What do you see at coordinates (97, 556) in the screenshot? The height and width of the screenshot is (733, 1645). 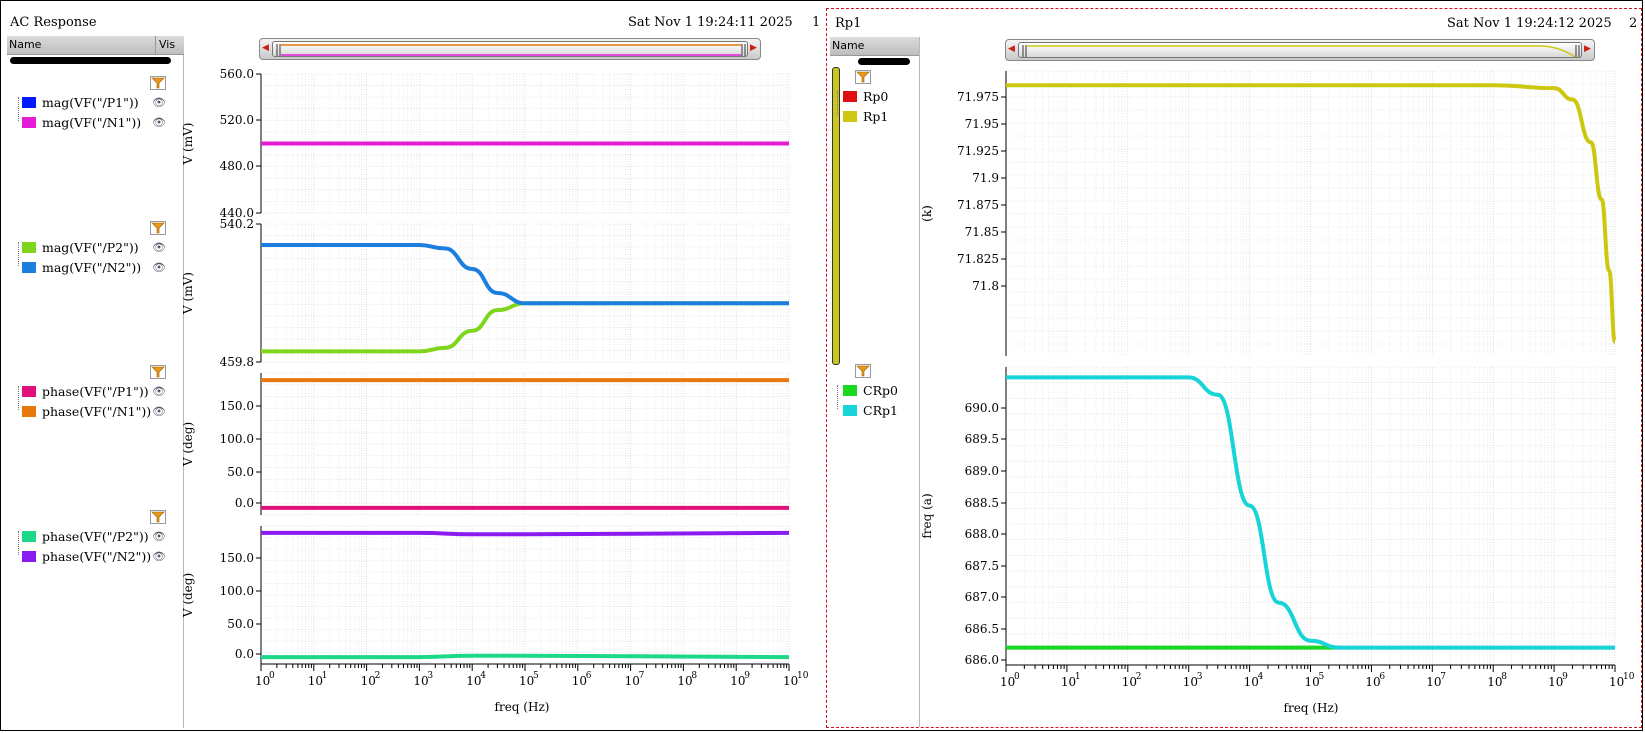 I see `trace-name: phase(VF("/N2"))` at bounding box center [97, 556].